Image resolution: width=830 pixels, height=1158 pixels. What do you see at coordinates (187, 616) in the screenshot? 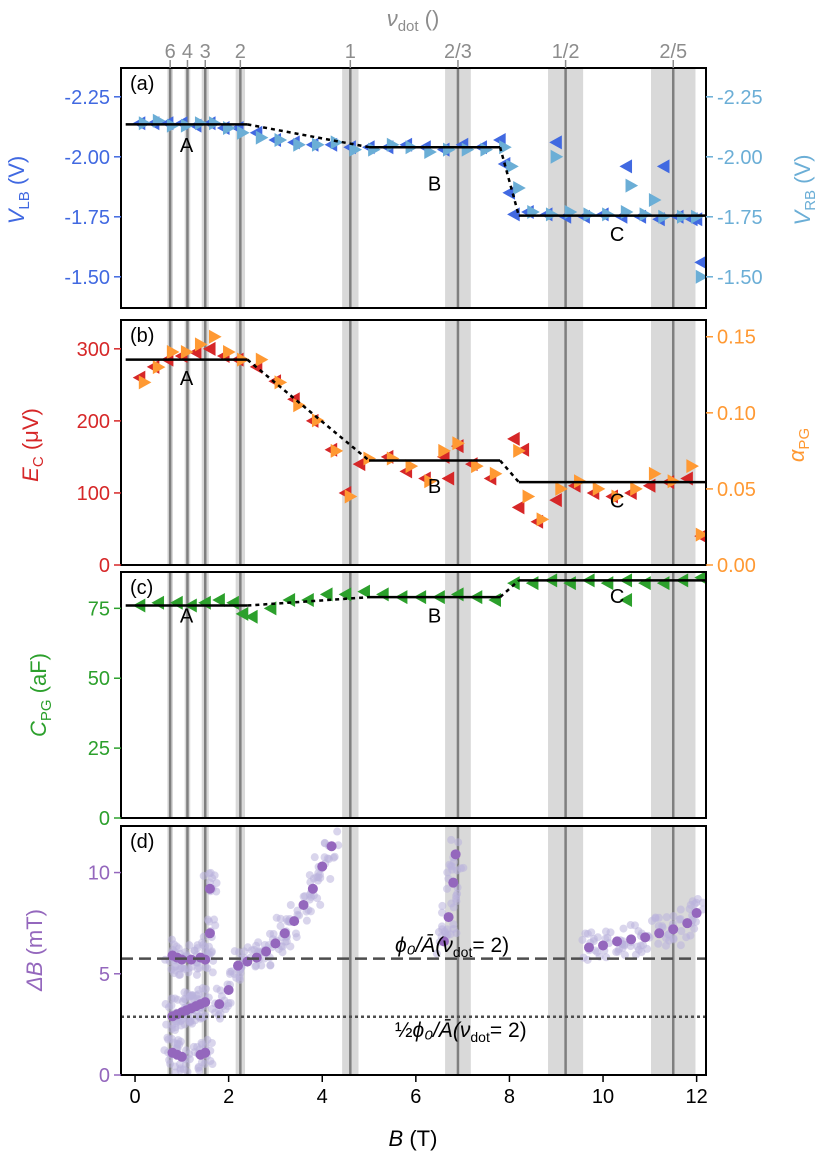
I see `region-label-c-0: A` at bounding box center [187, 616].